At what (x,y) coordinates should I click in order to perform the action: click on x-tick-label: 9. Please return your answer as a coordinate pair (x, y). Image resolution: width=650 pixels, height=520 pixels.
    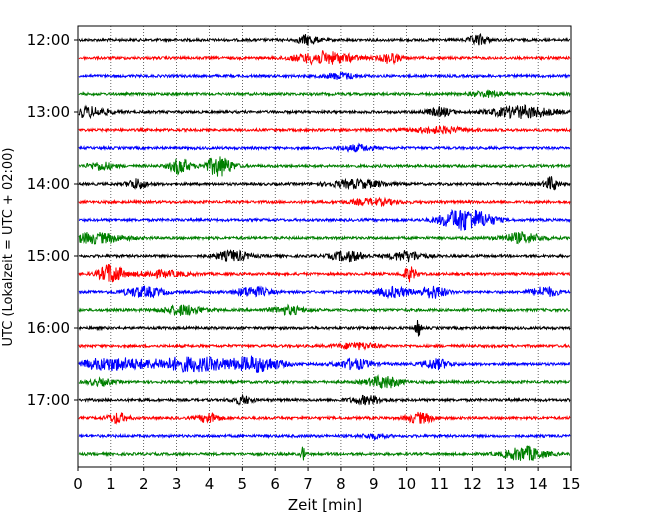
    Looking at the image, I should click on (374, 484).